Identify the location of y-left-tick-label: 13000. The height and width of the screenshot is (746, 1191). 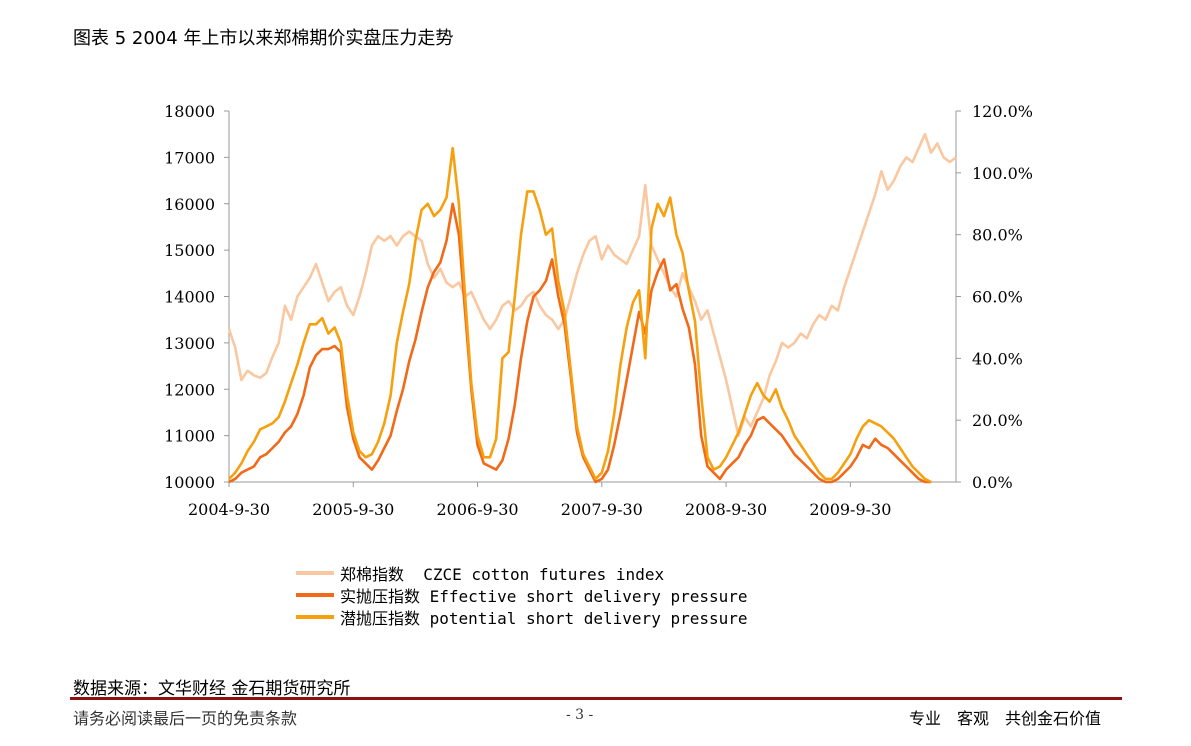
(189, 343).